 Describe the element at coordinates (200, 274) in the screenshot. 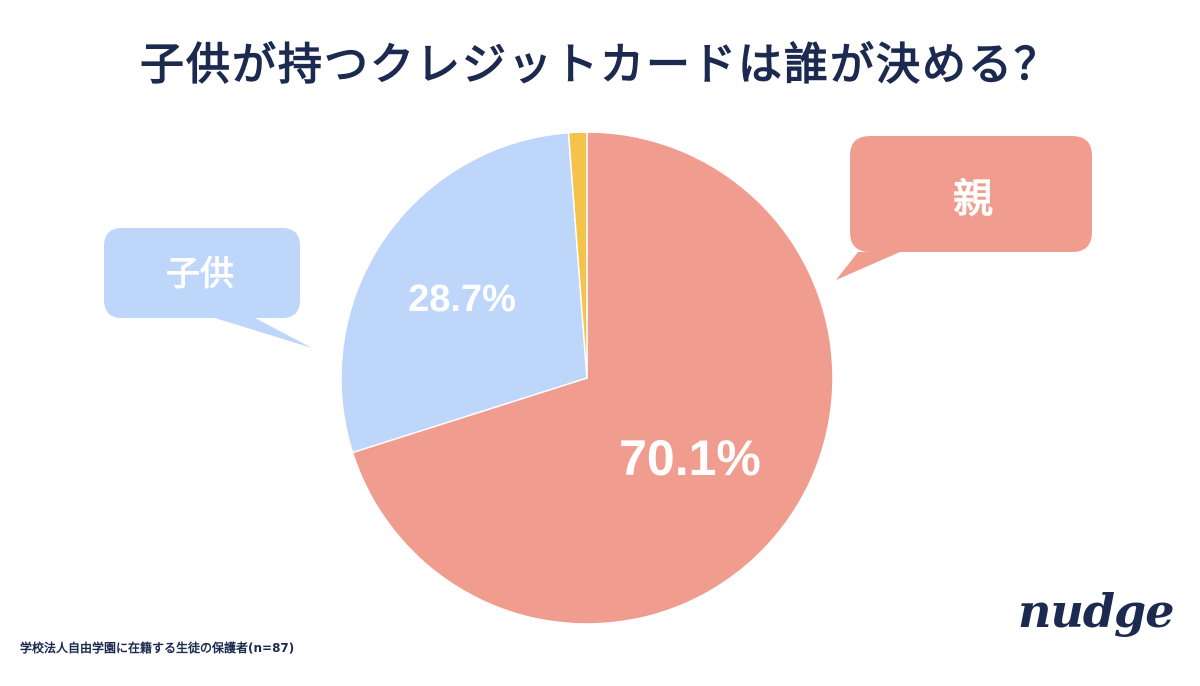

I see `callout-label-child: 子供` at that location.